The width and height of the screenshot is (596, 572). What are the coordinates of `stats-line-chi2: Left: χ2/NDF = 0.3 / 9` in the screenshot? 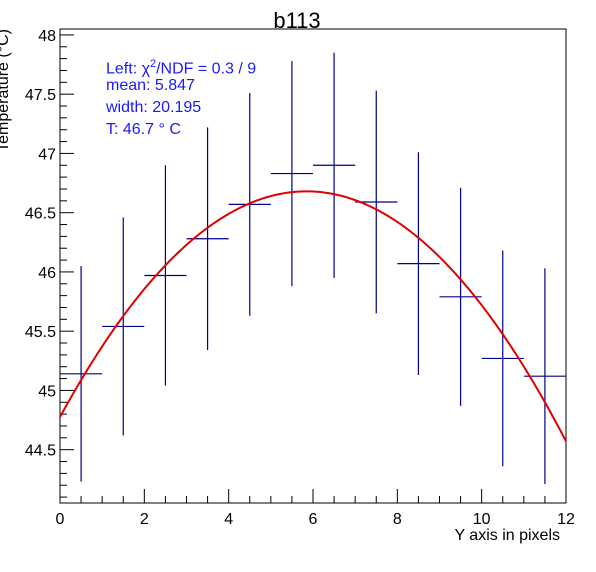 It's located at (181, 66).